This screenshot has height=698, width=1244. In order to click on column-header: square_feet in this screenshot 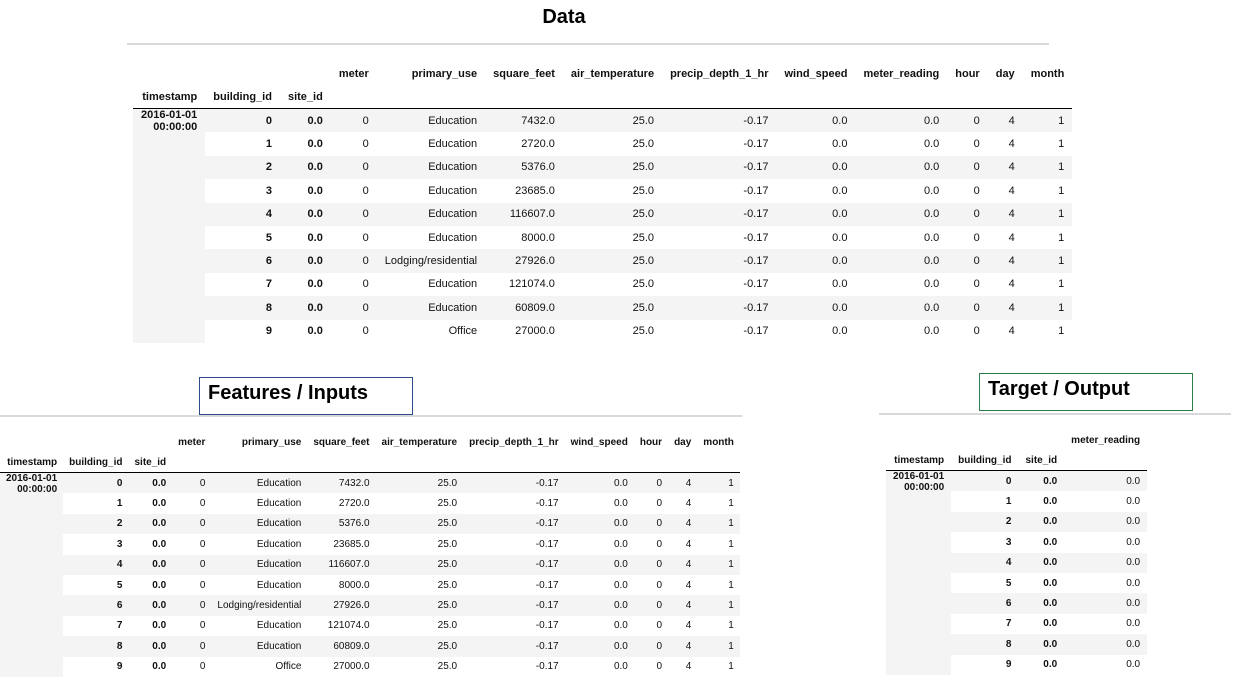, I will do `click(341, 442)`.